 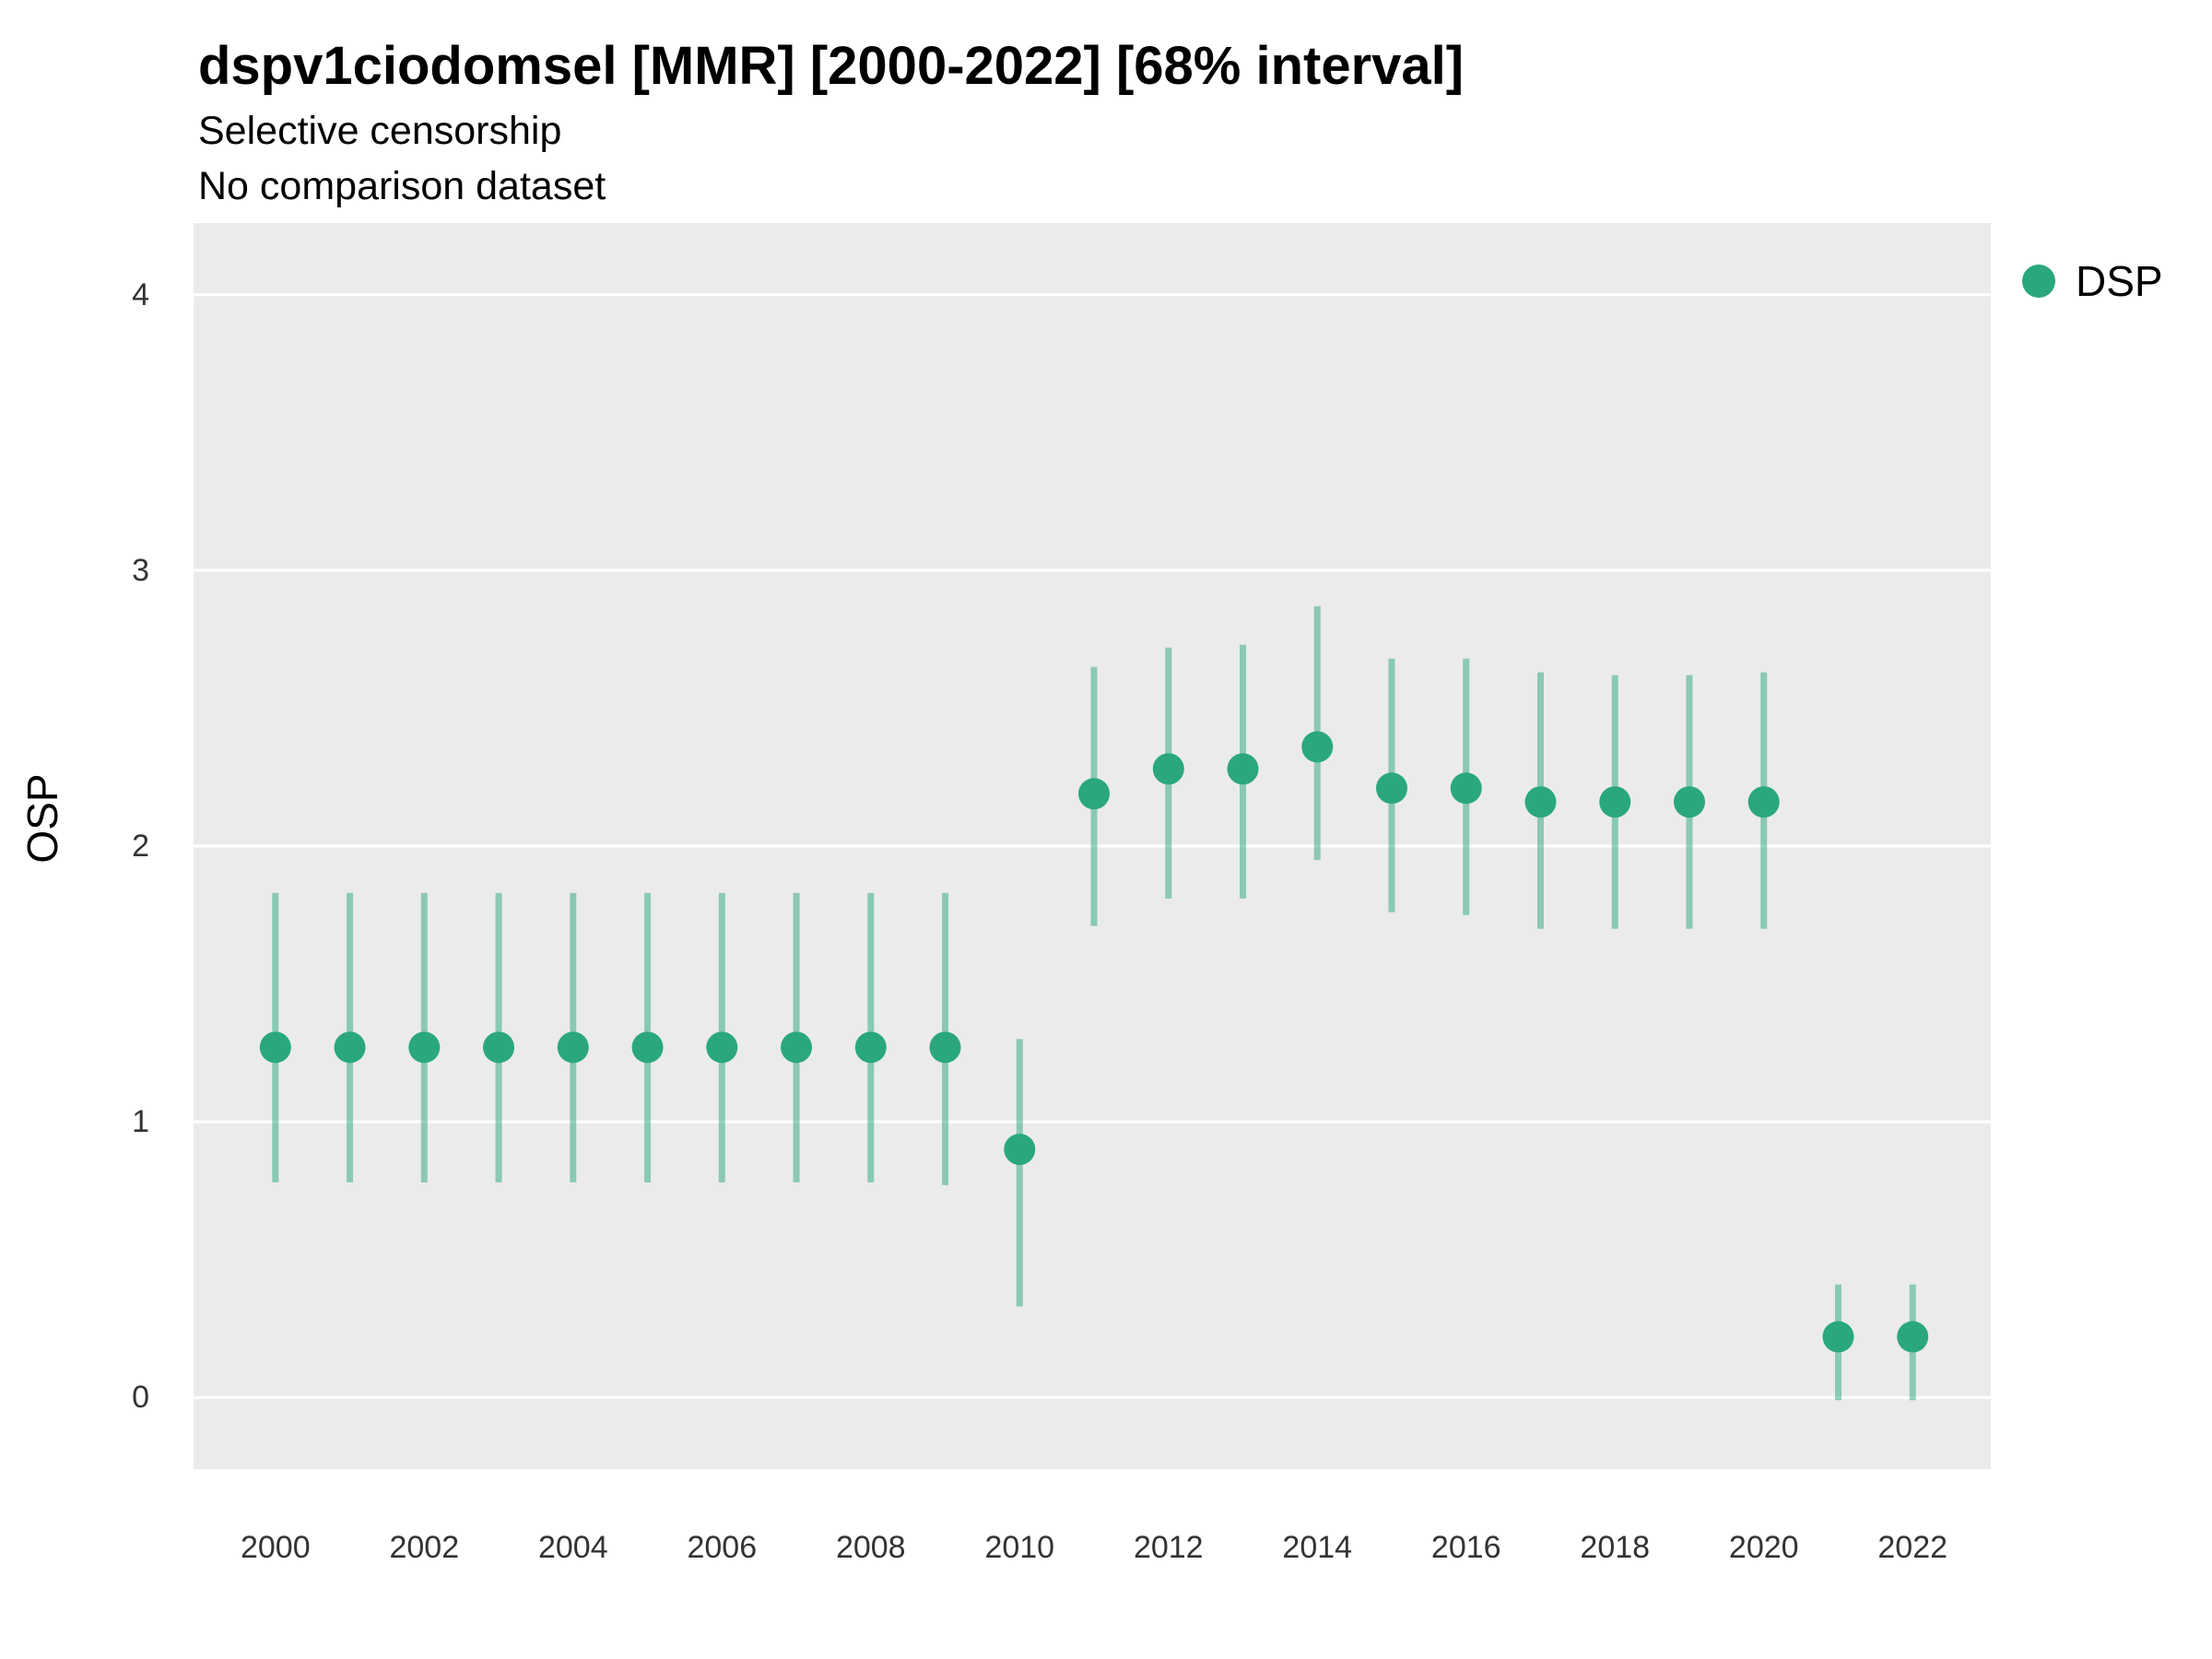 What do you see at coordinates (1019, 1547) in the screenshot?
I see `x-tick-label: 2010` at bounding box center [1019, 1547].